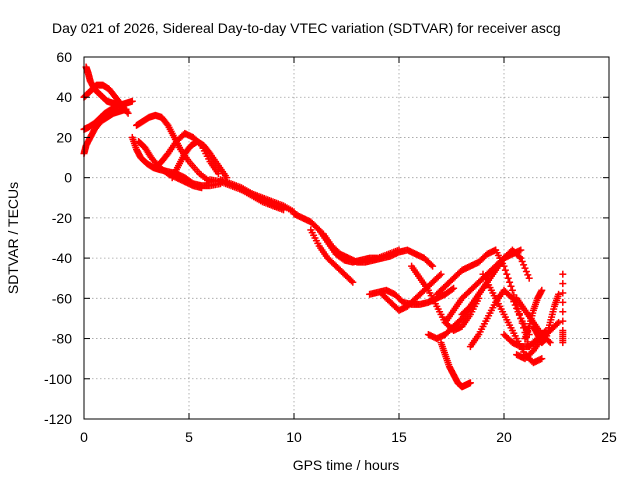 This screenshot has height=480, width=640. What do you see at coordinates (609, 437) in the screenshot?
I see `x-tick-label-5: 25` at bounding box center [609, 437].